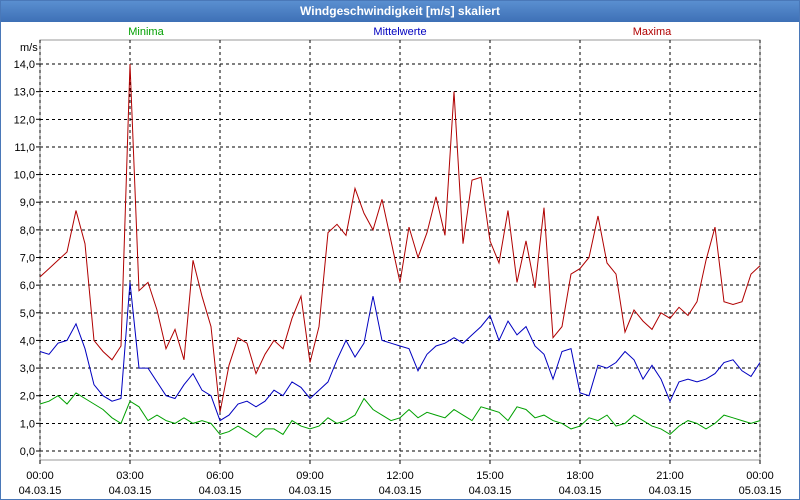 The image size is (800, 500). Describe the element at coordinates (27, 424) in the screenshot. I see `y-tick-label: 1,0` at that location.